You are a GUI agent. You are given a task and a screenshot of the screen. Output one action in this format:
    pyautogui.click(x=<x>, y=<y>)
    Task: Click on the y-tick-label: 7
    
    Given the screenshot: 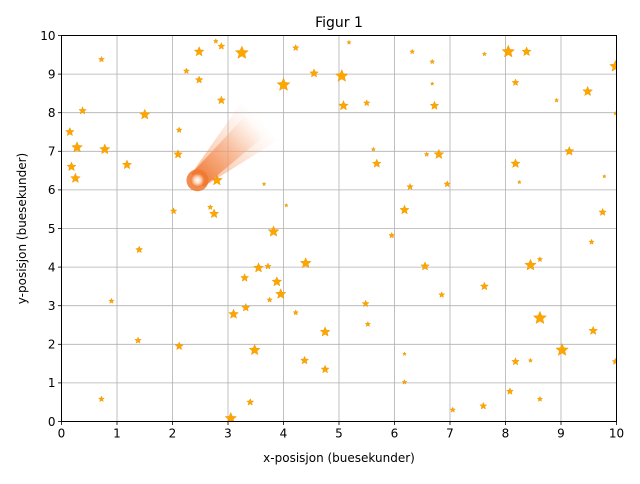 What is the action you would take?
    pyautogui.click(x=52, y=152)
    